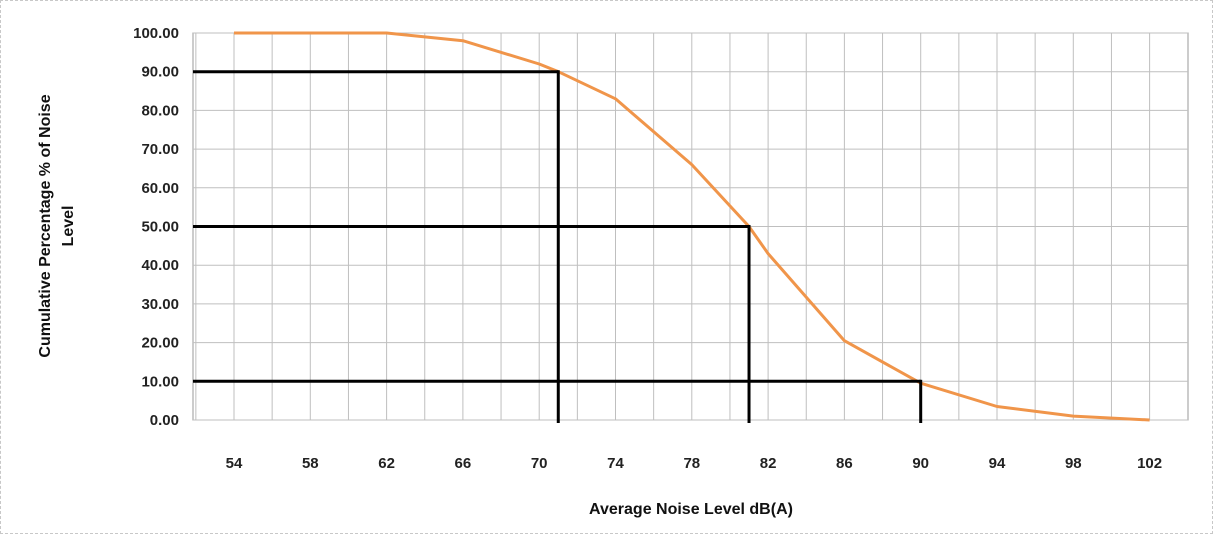 This screenshot has width=1213, height=534. Describe the element at coordinates (156, 33) in the screenshot. I see `y-tick-label: 100.00` at that location.